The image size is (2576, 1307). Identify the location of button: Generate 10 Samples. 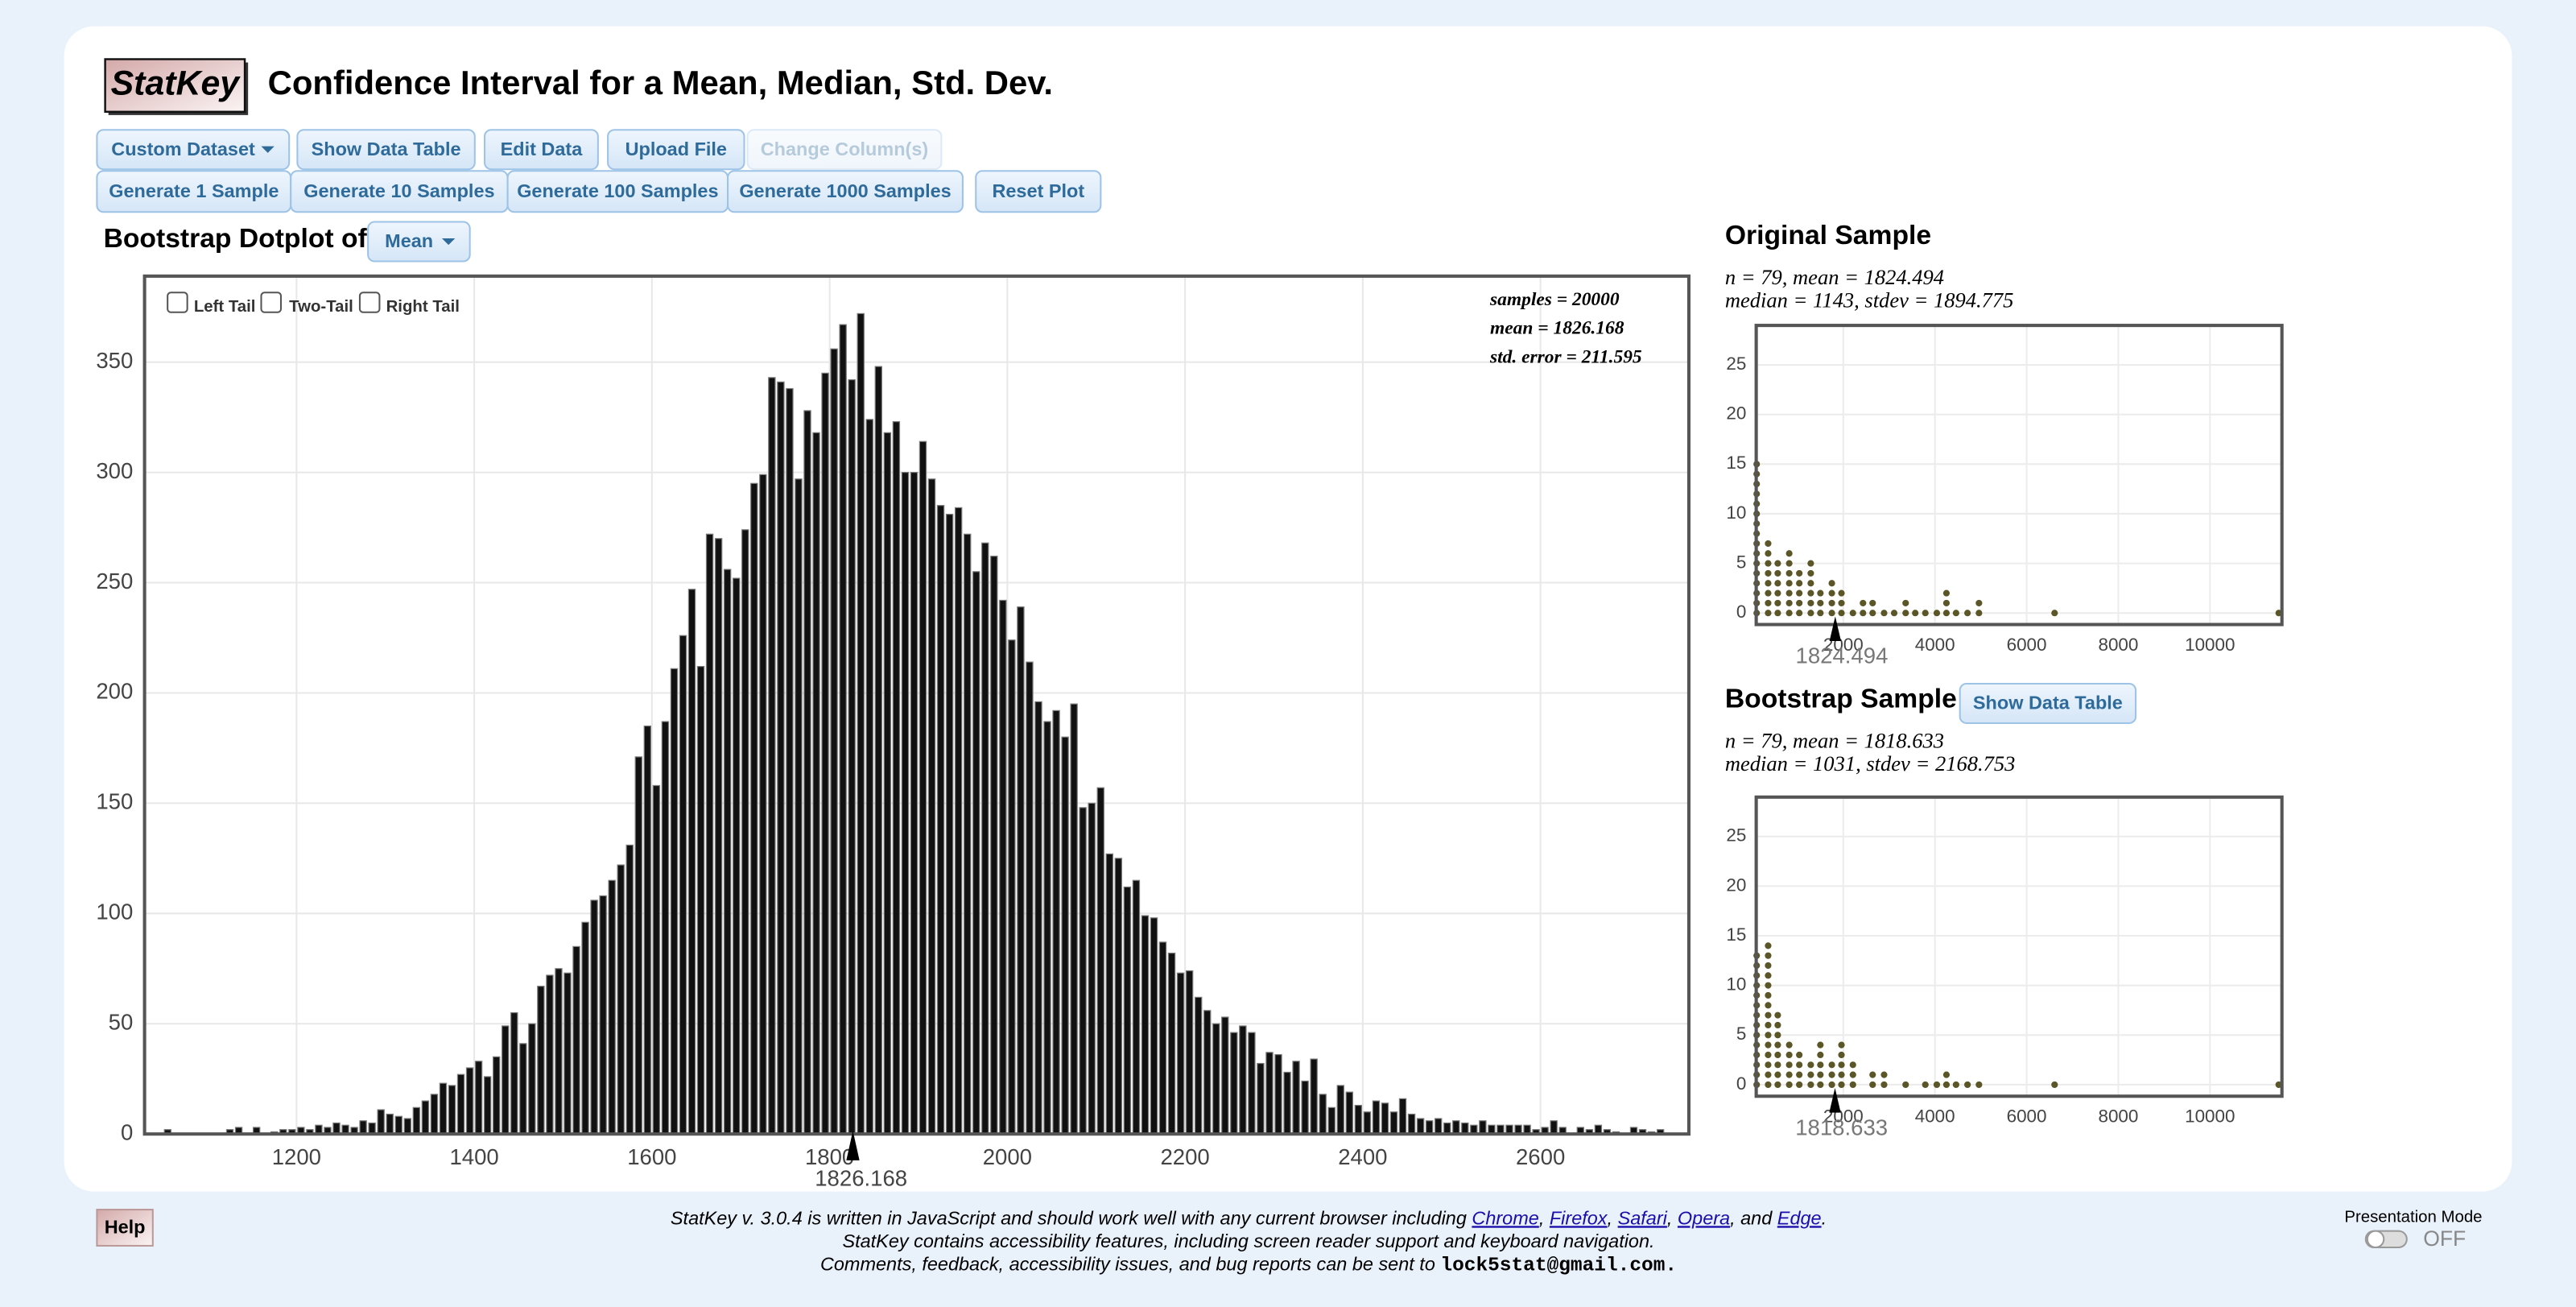
(399, 192).